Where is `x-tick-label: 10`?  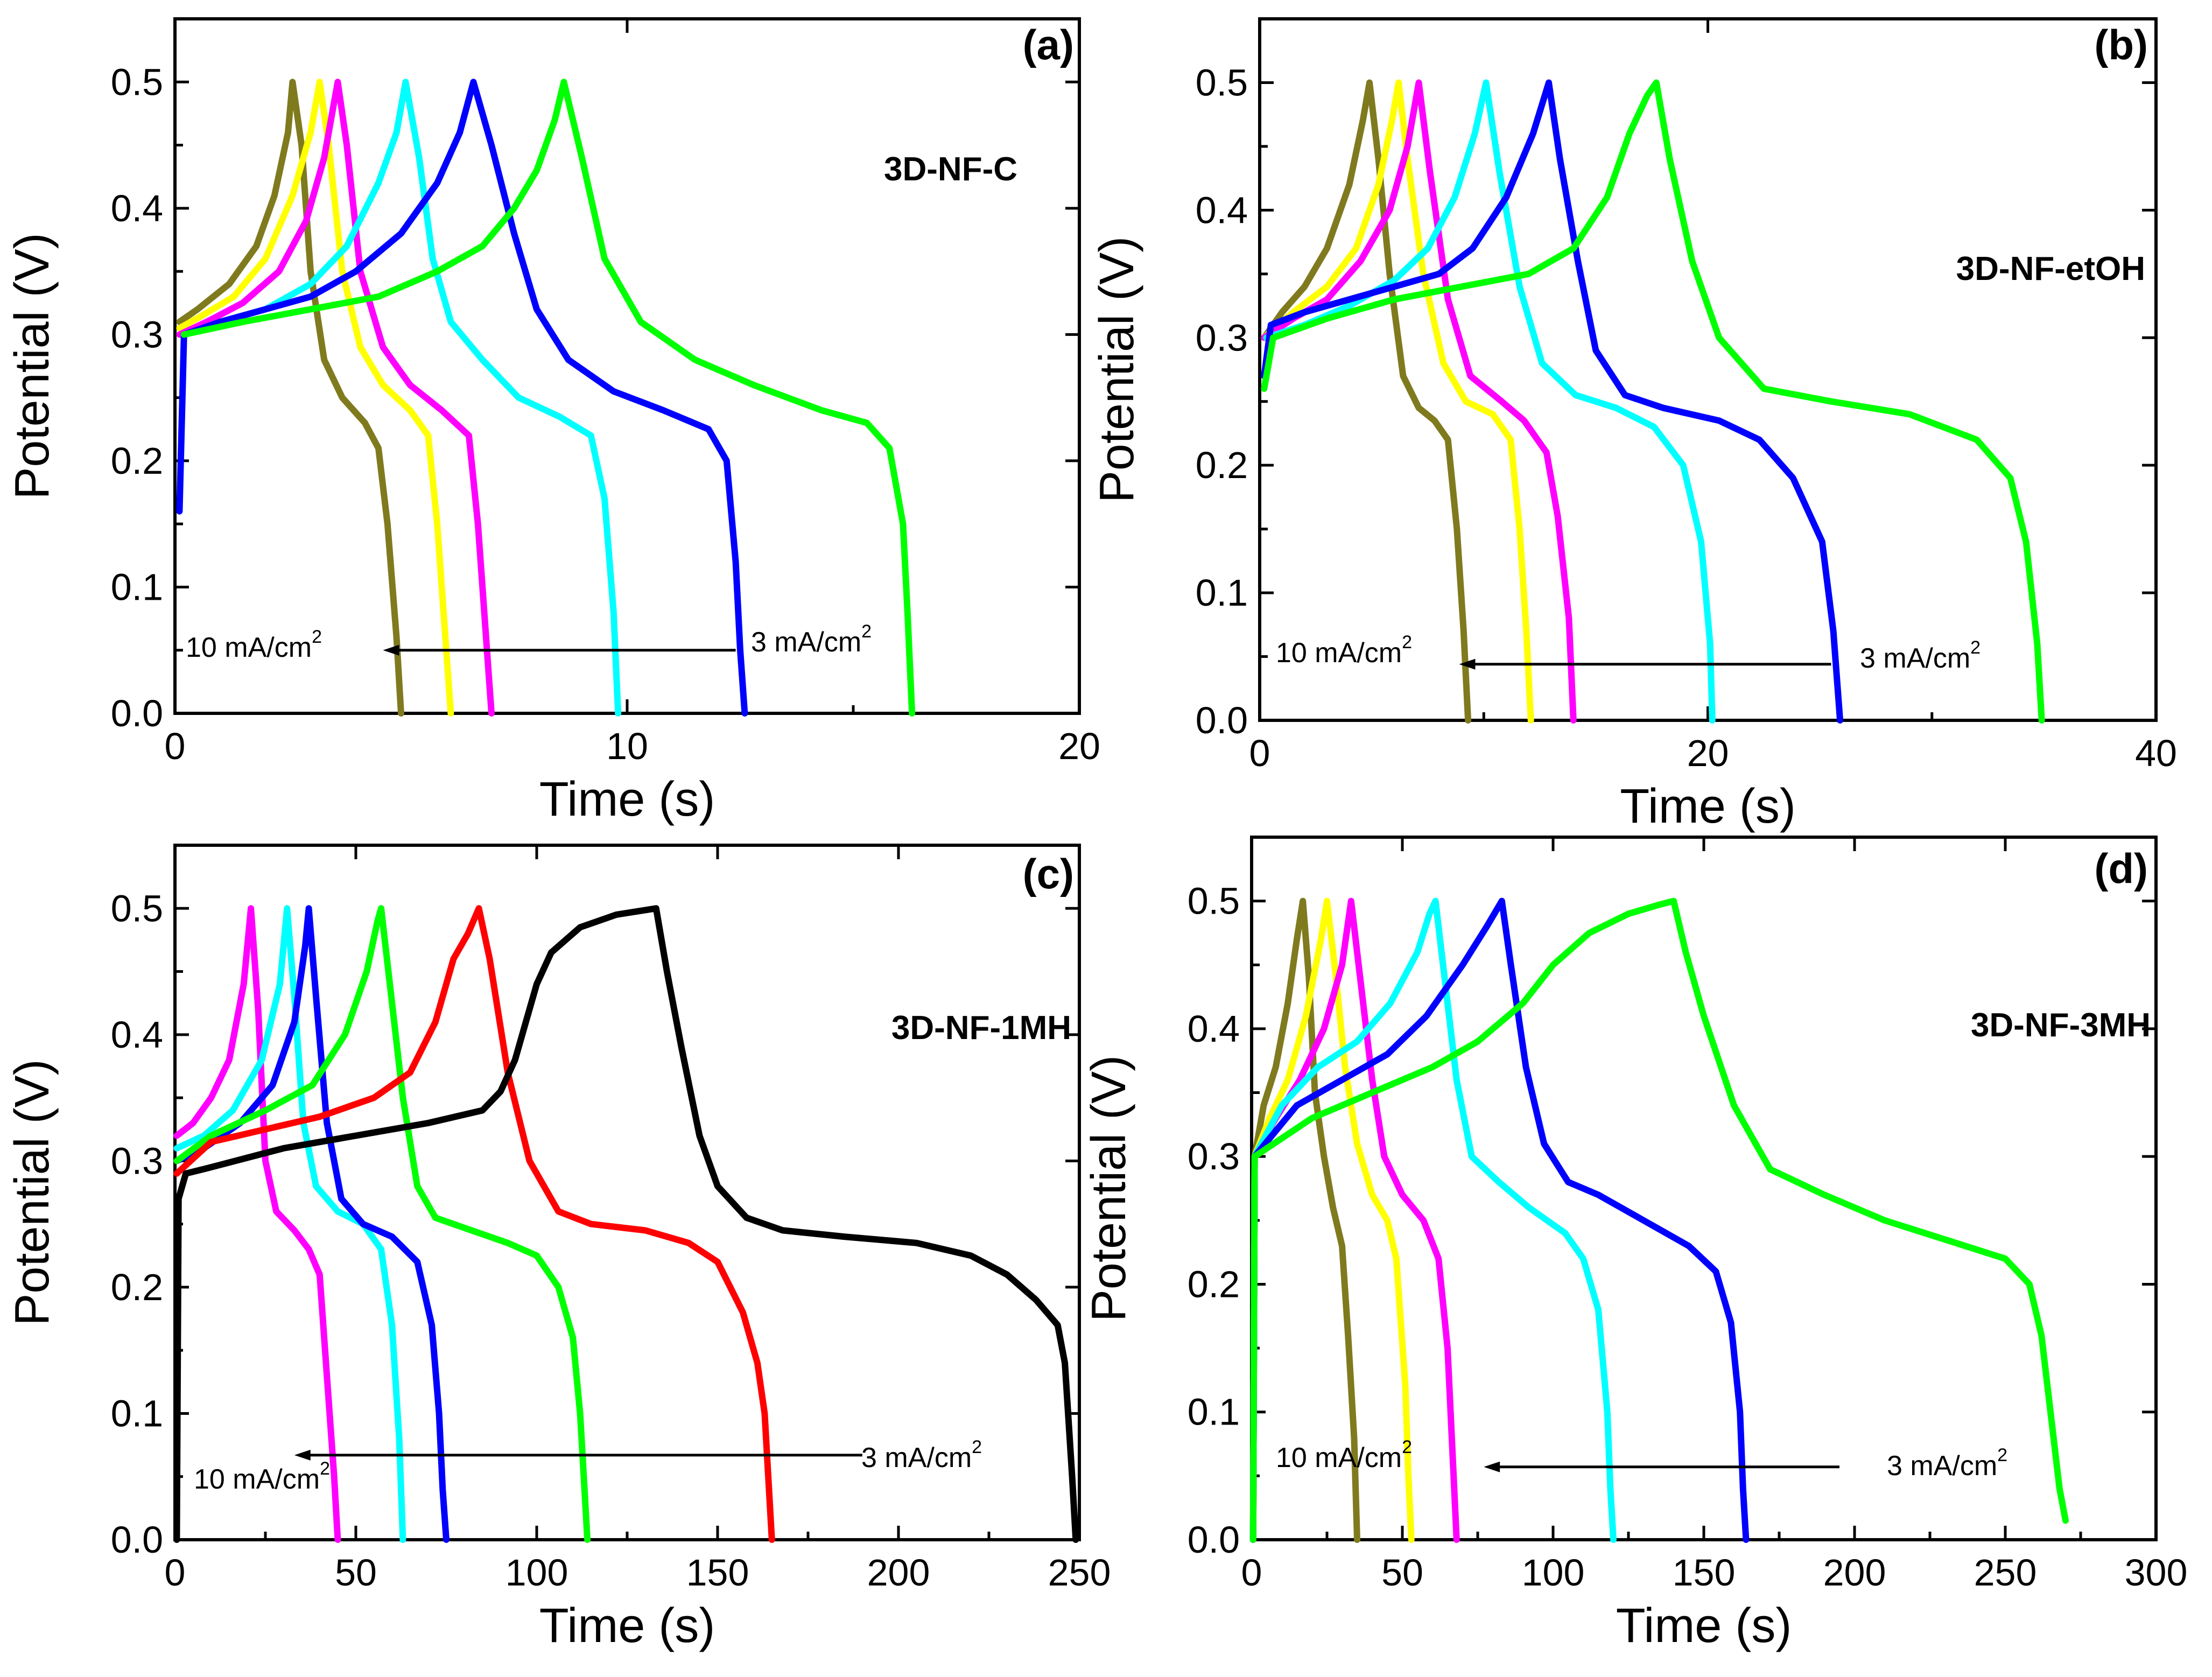 x-tick-label: 10 is located at coordinates (627, 746).